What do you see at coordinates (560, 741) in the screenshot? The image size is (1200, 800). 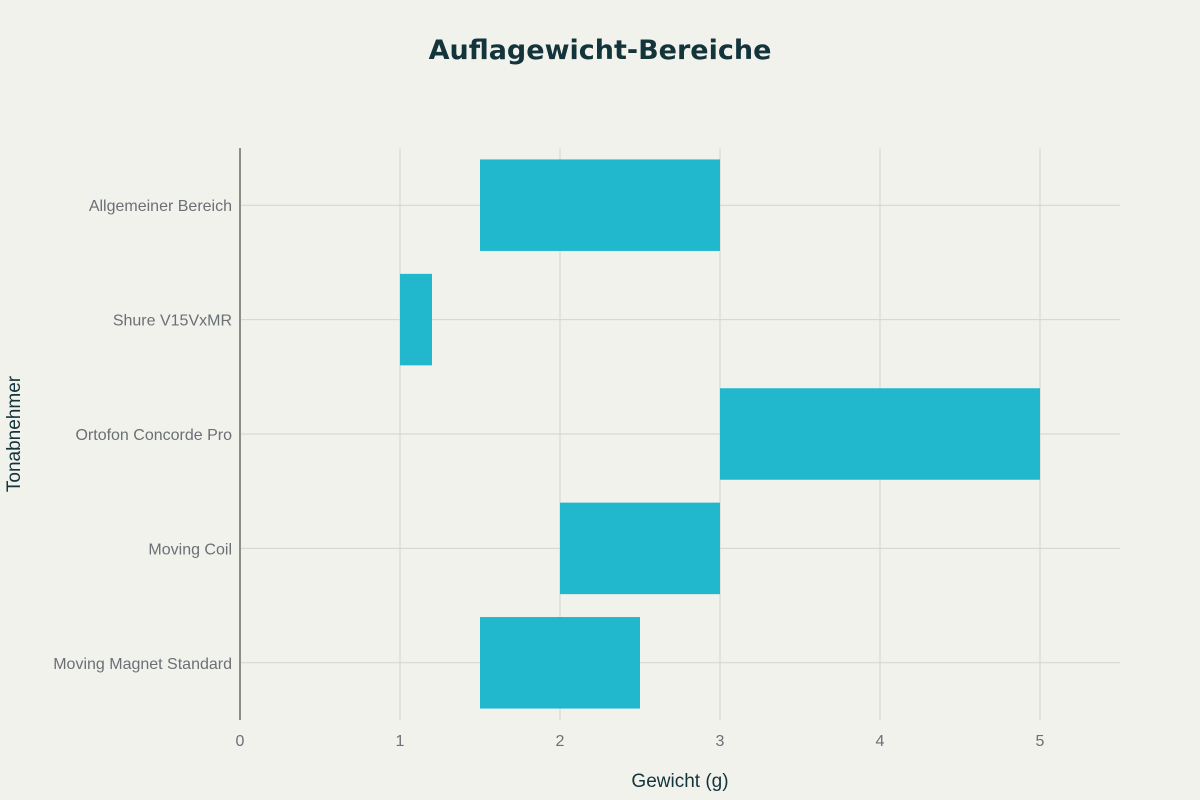 I see `x-tick-label: 2` at bounding box center [560, 741].